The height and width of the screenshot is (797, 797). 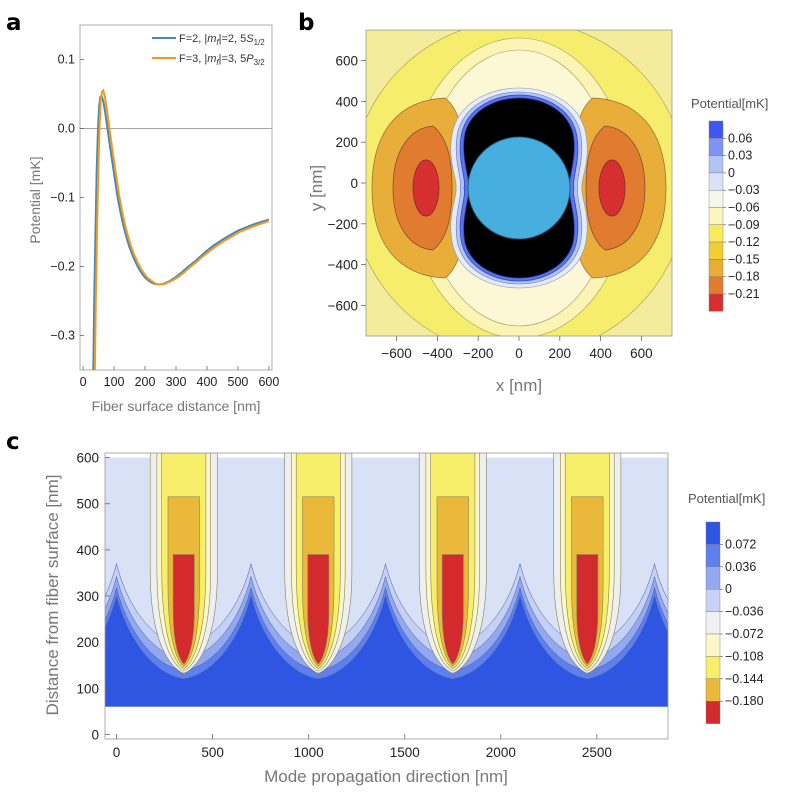 What do you see at coordinates (14, 23) in the screenshot?
I see `panel-a-letter: a` at bounding box center [14, 23].